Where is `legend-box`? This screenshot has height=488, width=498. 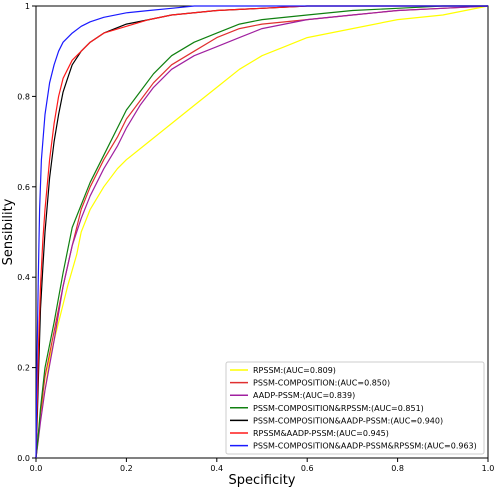 legend-box is located at coordinates (355, 408).